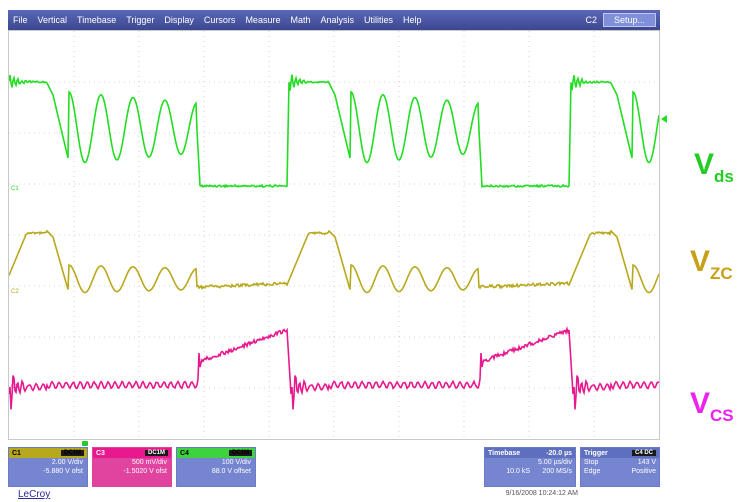  I want to click on label-vcs: VCS, so click(712, 410).